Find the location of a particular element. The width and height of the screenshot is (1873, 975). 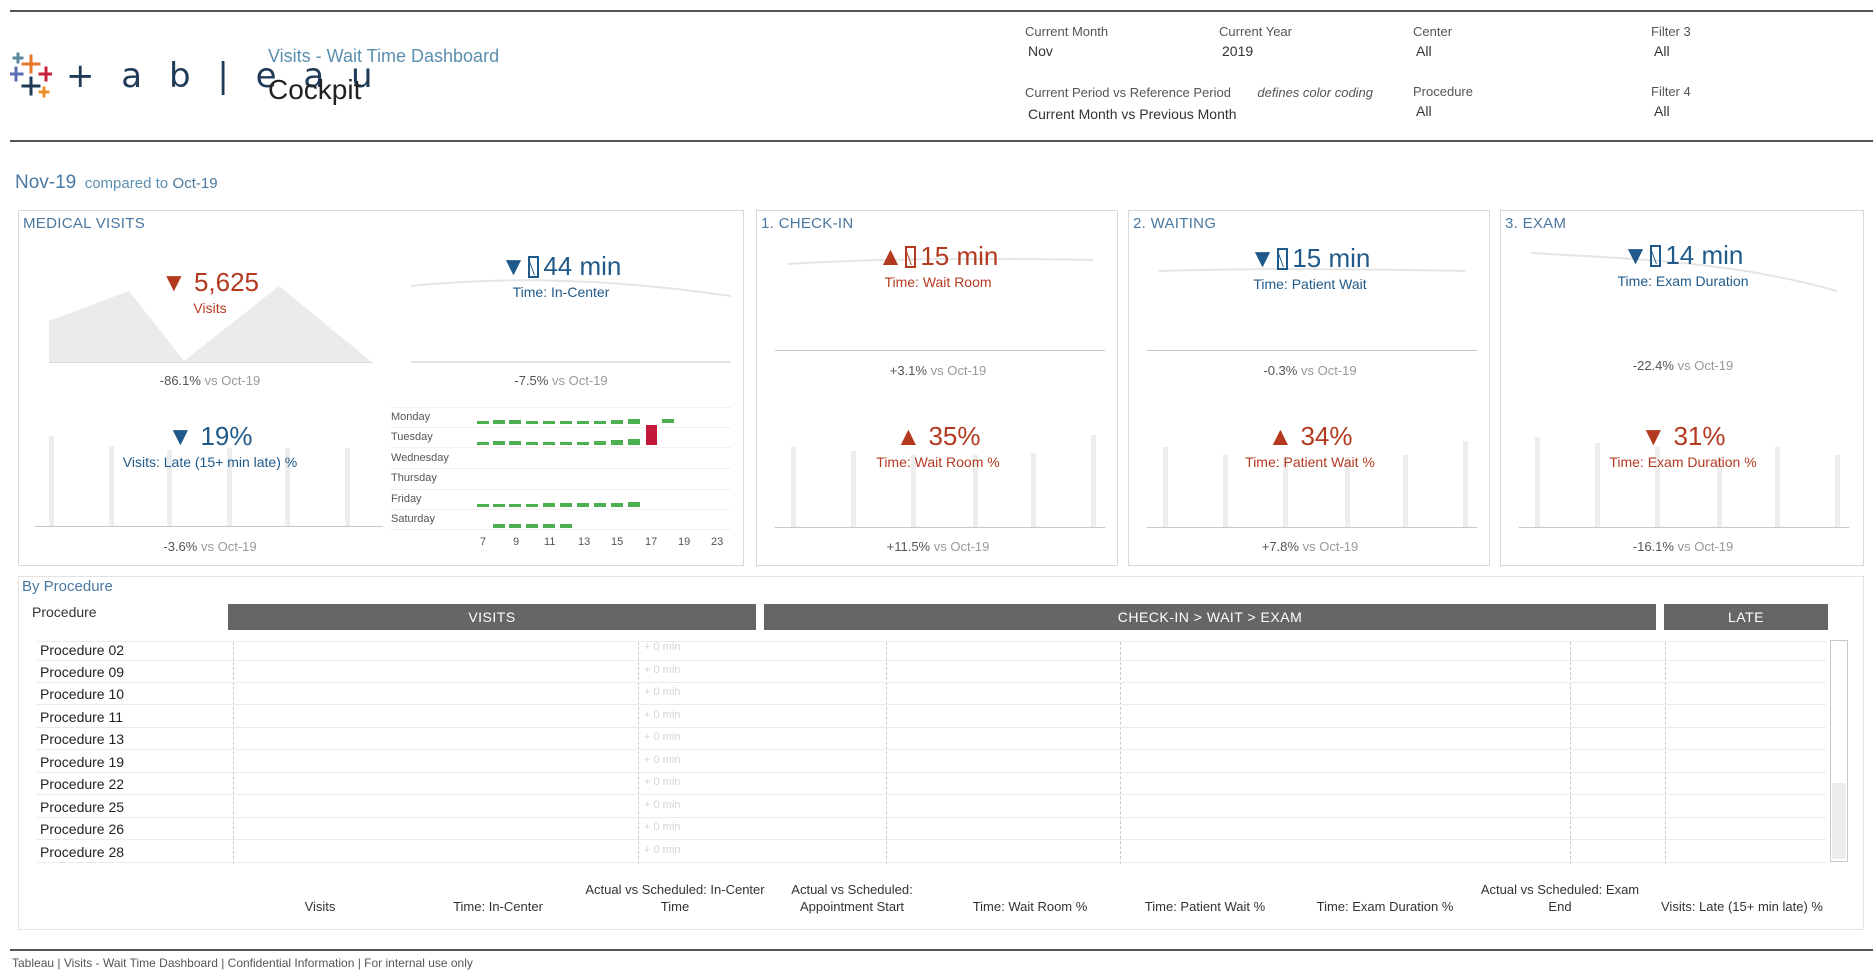

kpi-value: 14 min is located at coordinates (1704, 255).